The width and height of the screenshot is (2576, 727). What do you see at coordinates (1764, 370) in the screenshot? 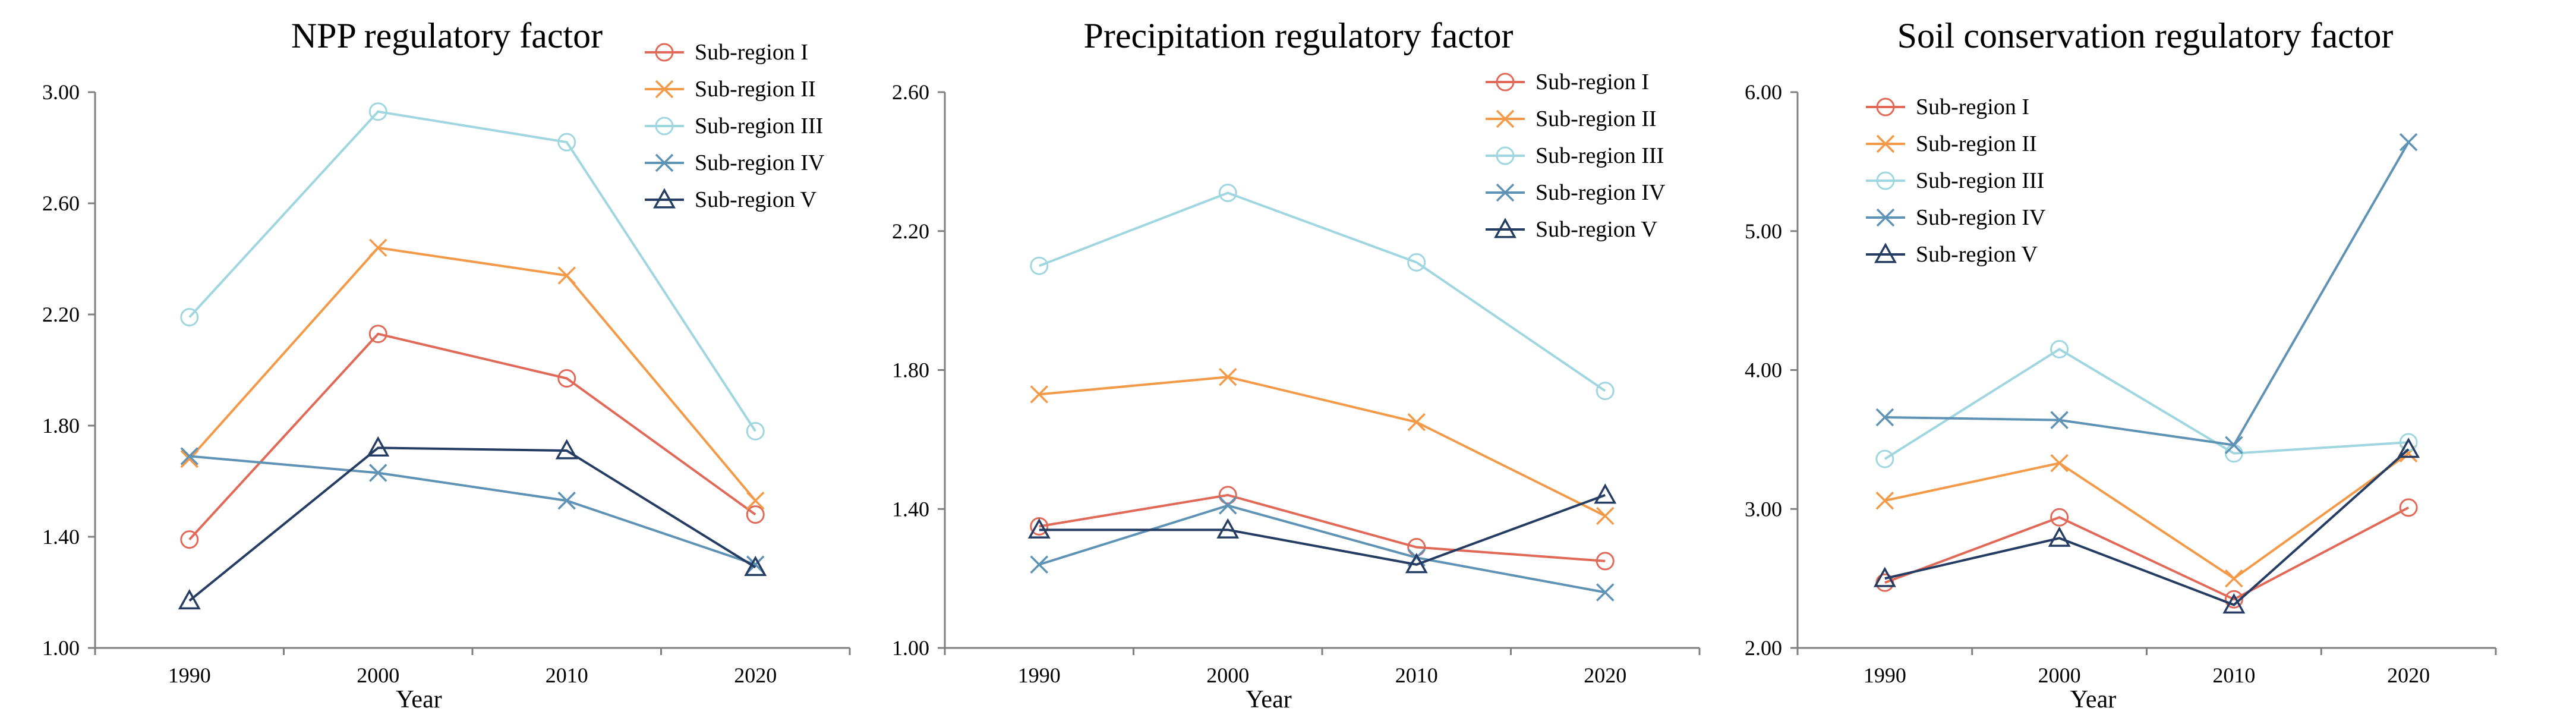
I see `y-tick-label: 4.00` at bounding box center [1764, 370].